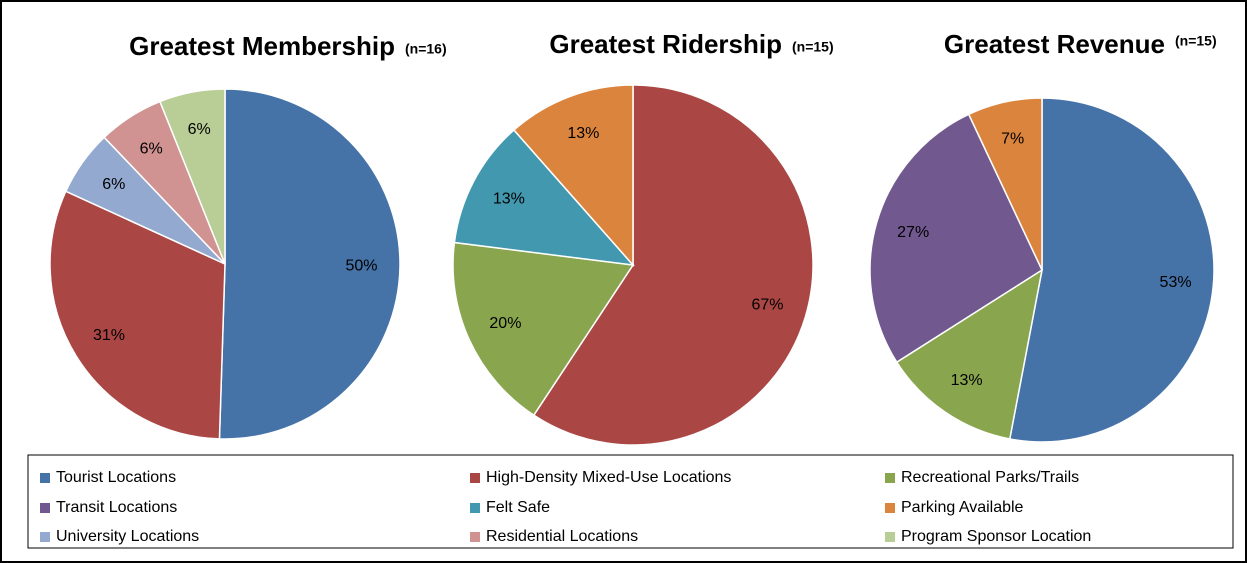 This screenshot has width=1247, height=563. I want to click on legend-label: Transit Locations, so click(116, 507).